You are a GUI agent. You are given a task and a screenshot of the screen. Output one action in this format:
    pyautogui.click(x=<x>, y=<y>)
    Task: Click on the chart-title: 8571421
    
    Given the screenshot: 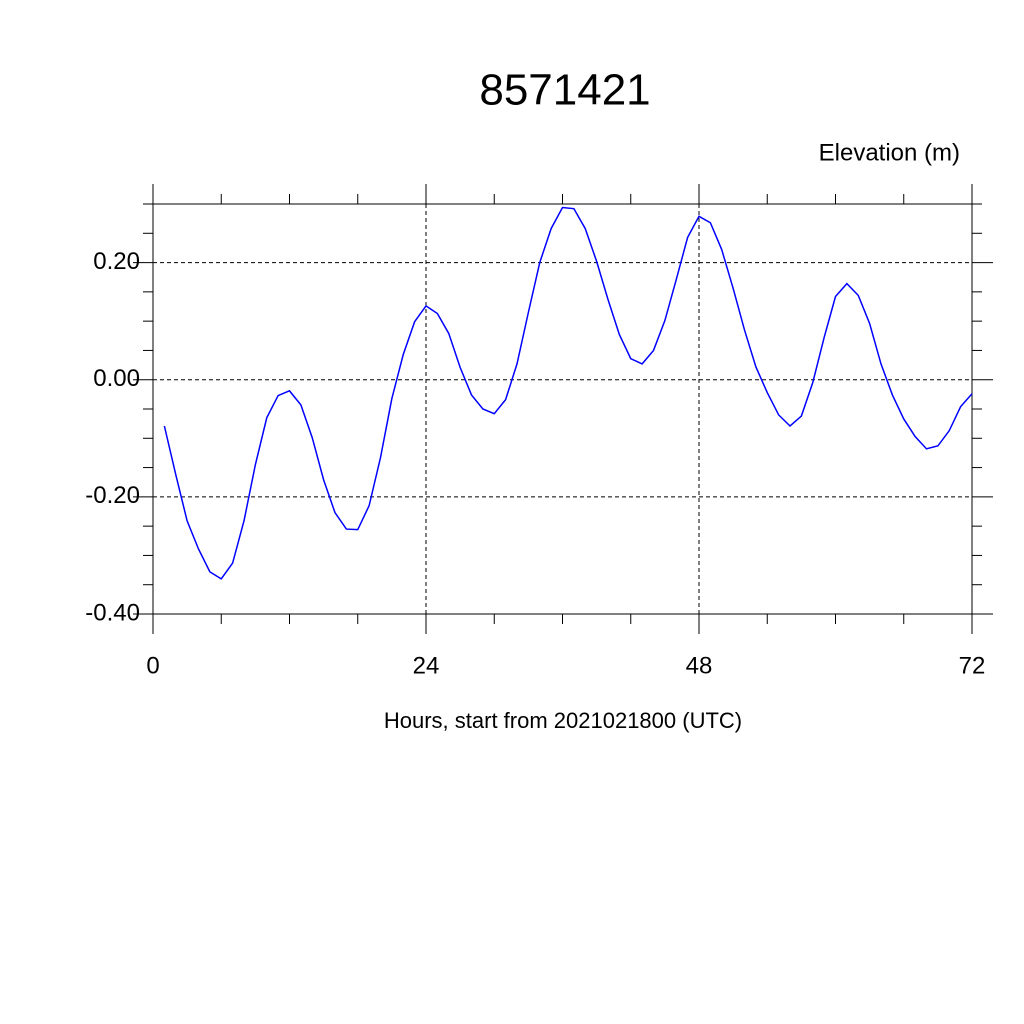 What is the action you would take?
    pyautogui.click(x=564, y=90)
    